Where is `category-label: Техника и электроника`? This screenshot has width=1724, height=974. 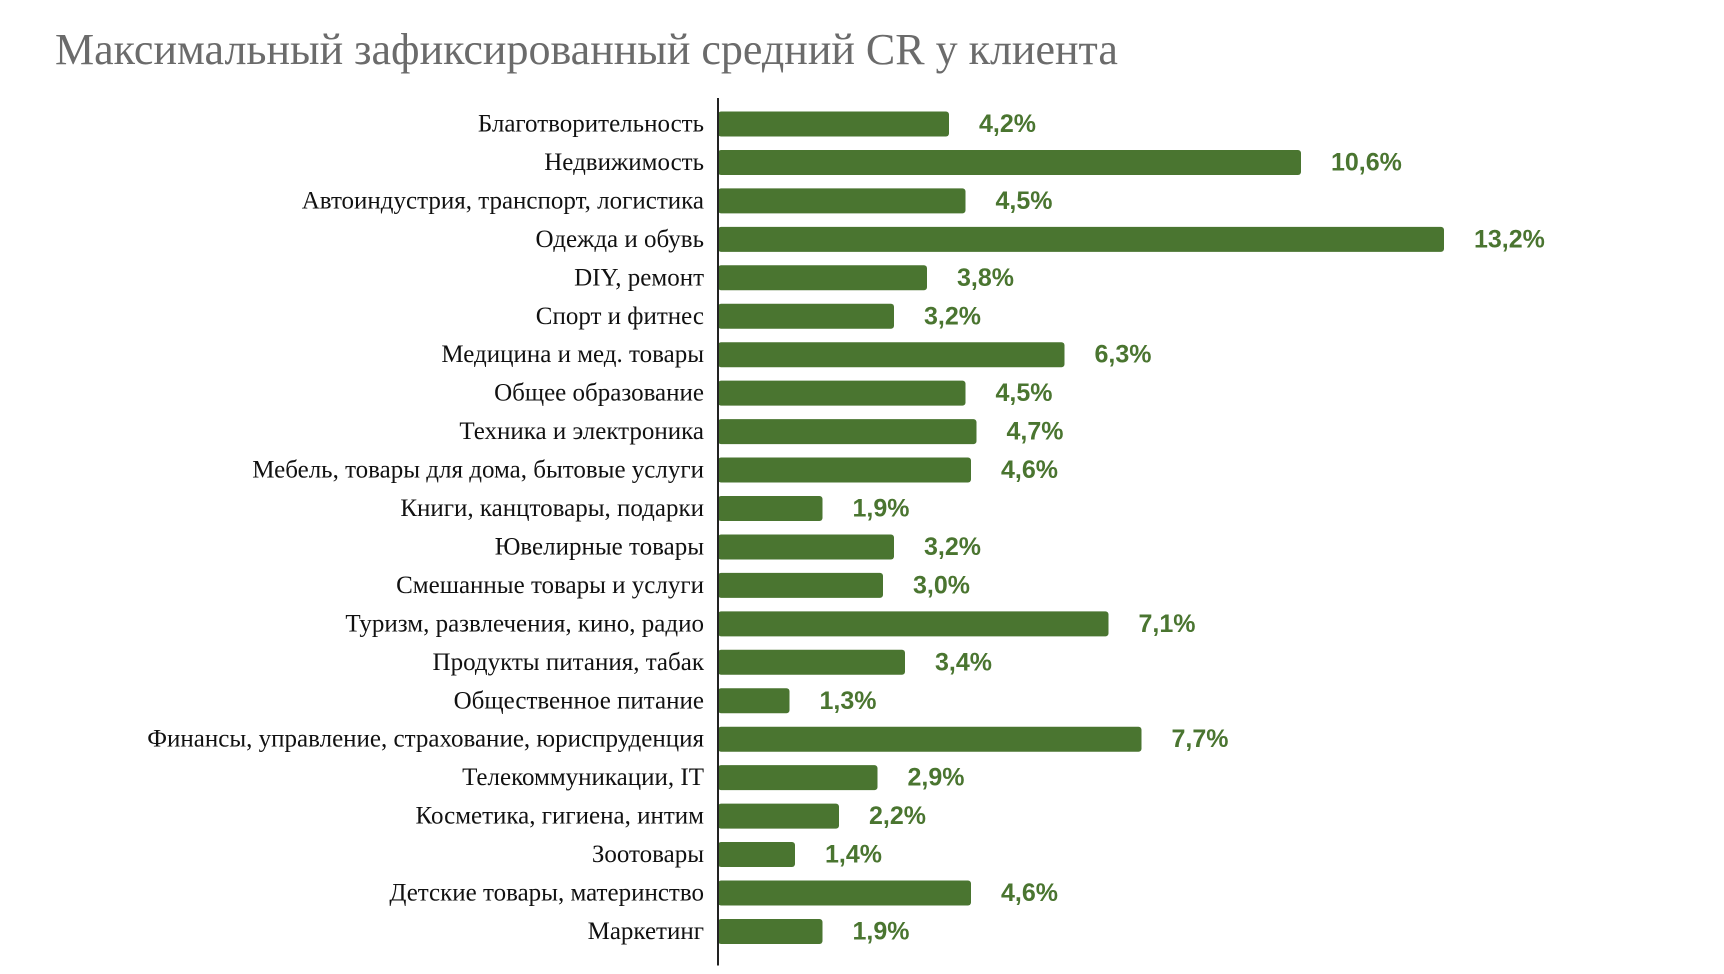
category-label: Техника и электроника is located at coordinates (581, 431).